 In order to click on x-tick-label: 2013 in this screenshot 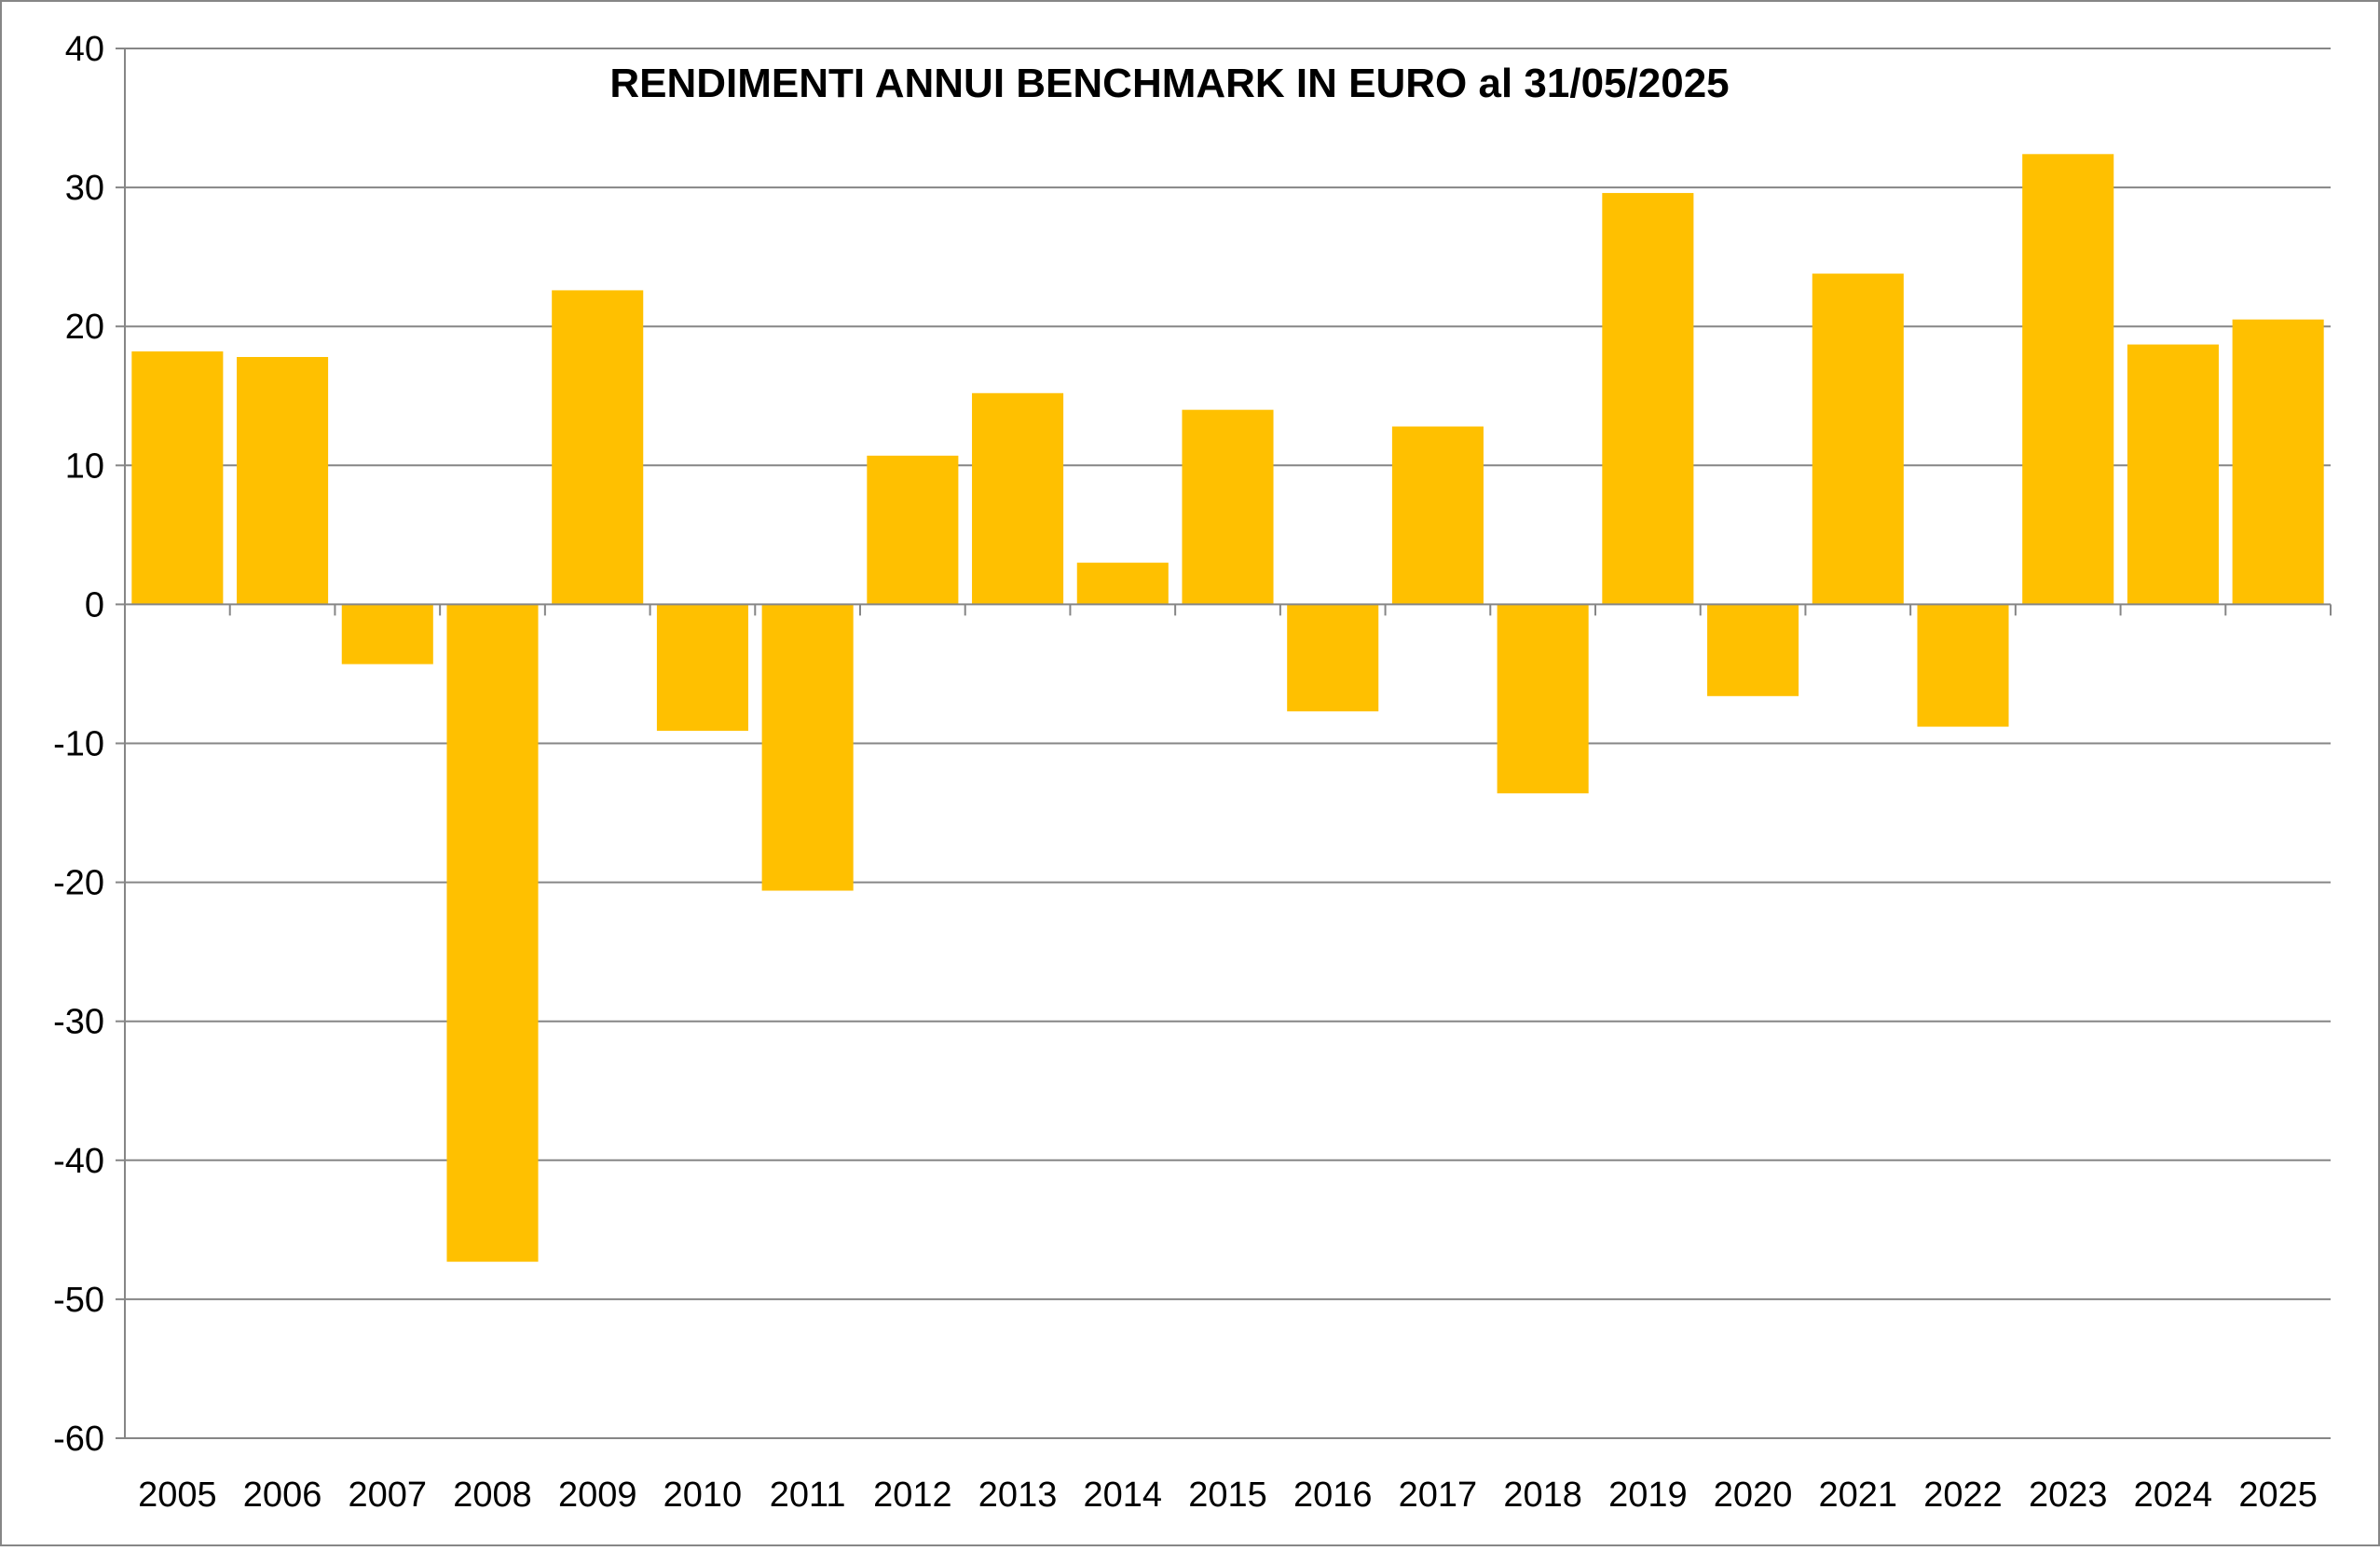, I will do `click(1018, 1495)`.